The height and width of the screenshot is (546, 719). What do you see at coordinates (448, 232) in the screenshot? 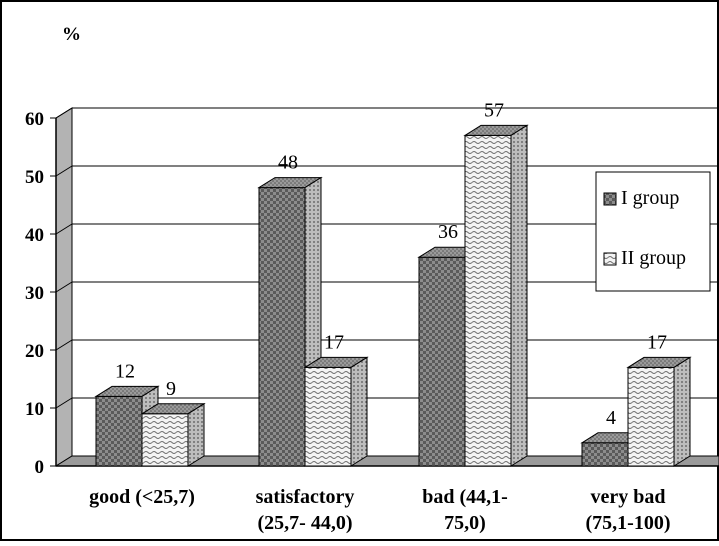
I see `data-label: 36` at bounding box center [448, 232].